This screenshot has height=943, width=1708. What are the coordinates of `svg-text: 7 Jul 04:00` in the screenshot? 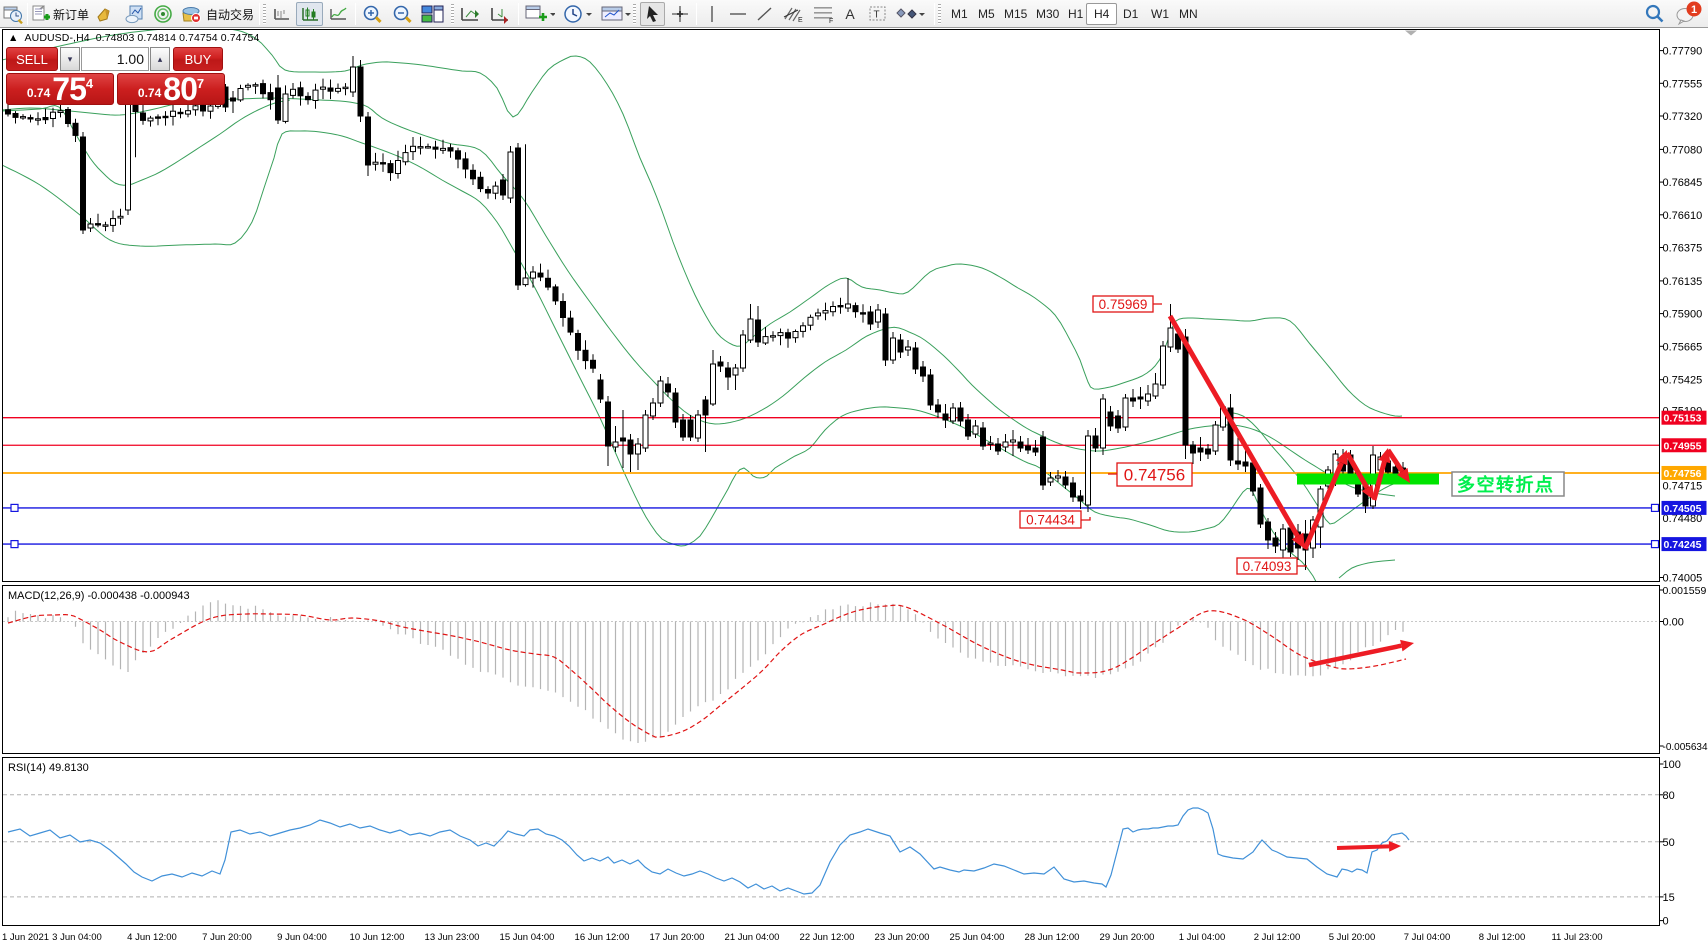 It's located at (1427, 937).